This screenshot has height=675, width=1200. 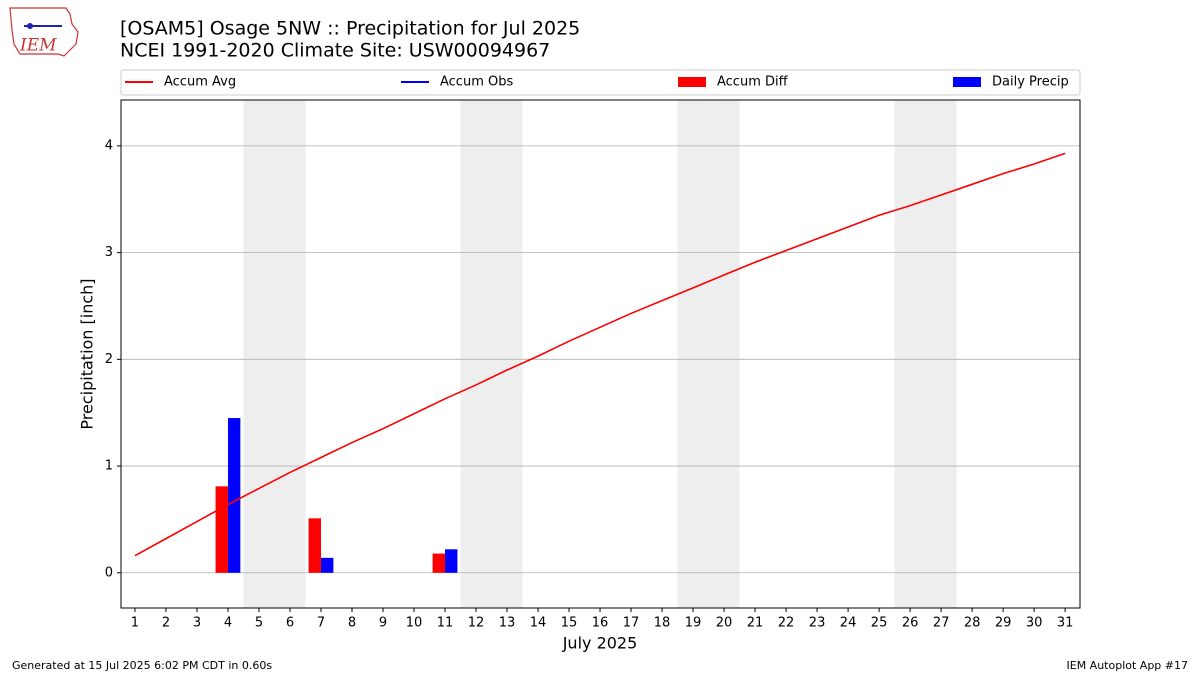 I want to click on y-tick-label: 4, so click(x=109, y=145).